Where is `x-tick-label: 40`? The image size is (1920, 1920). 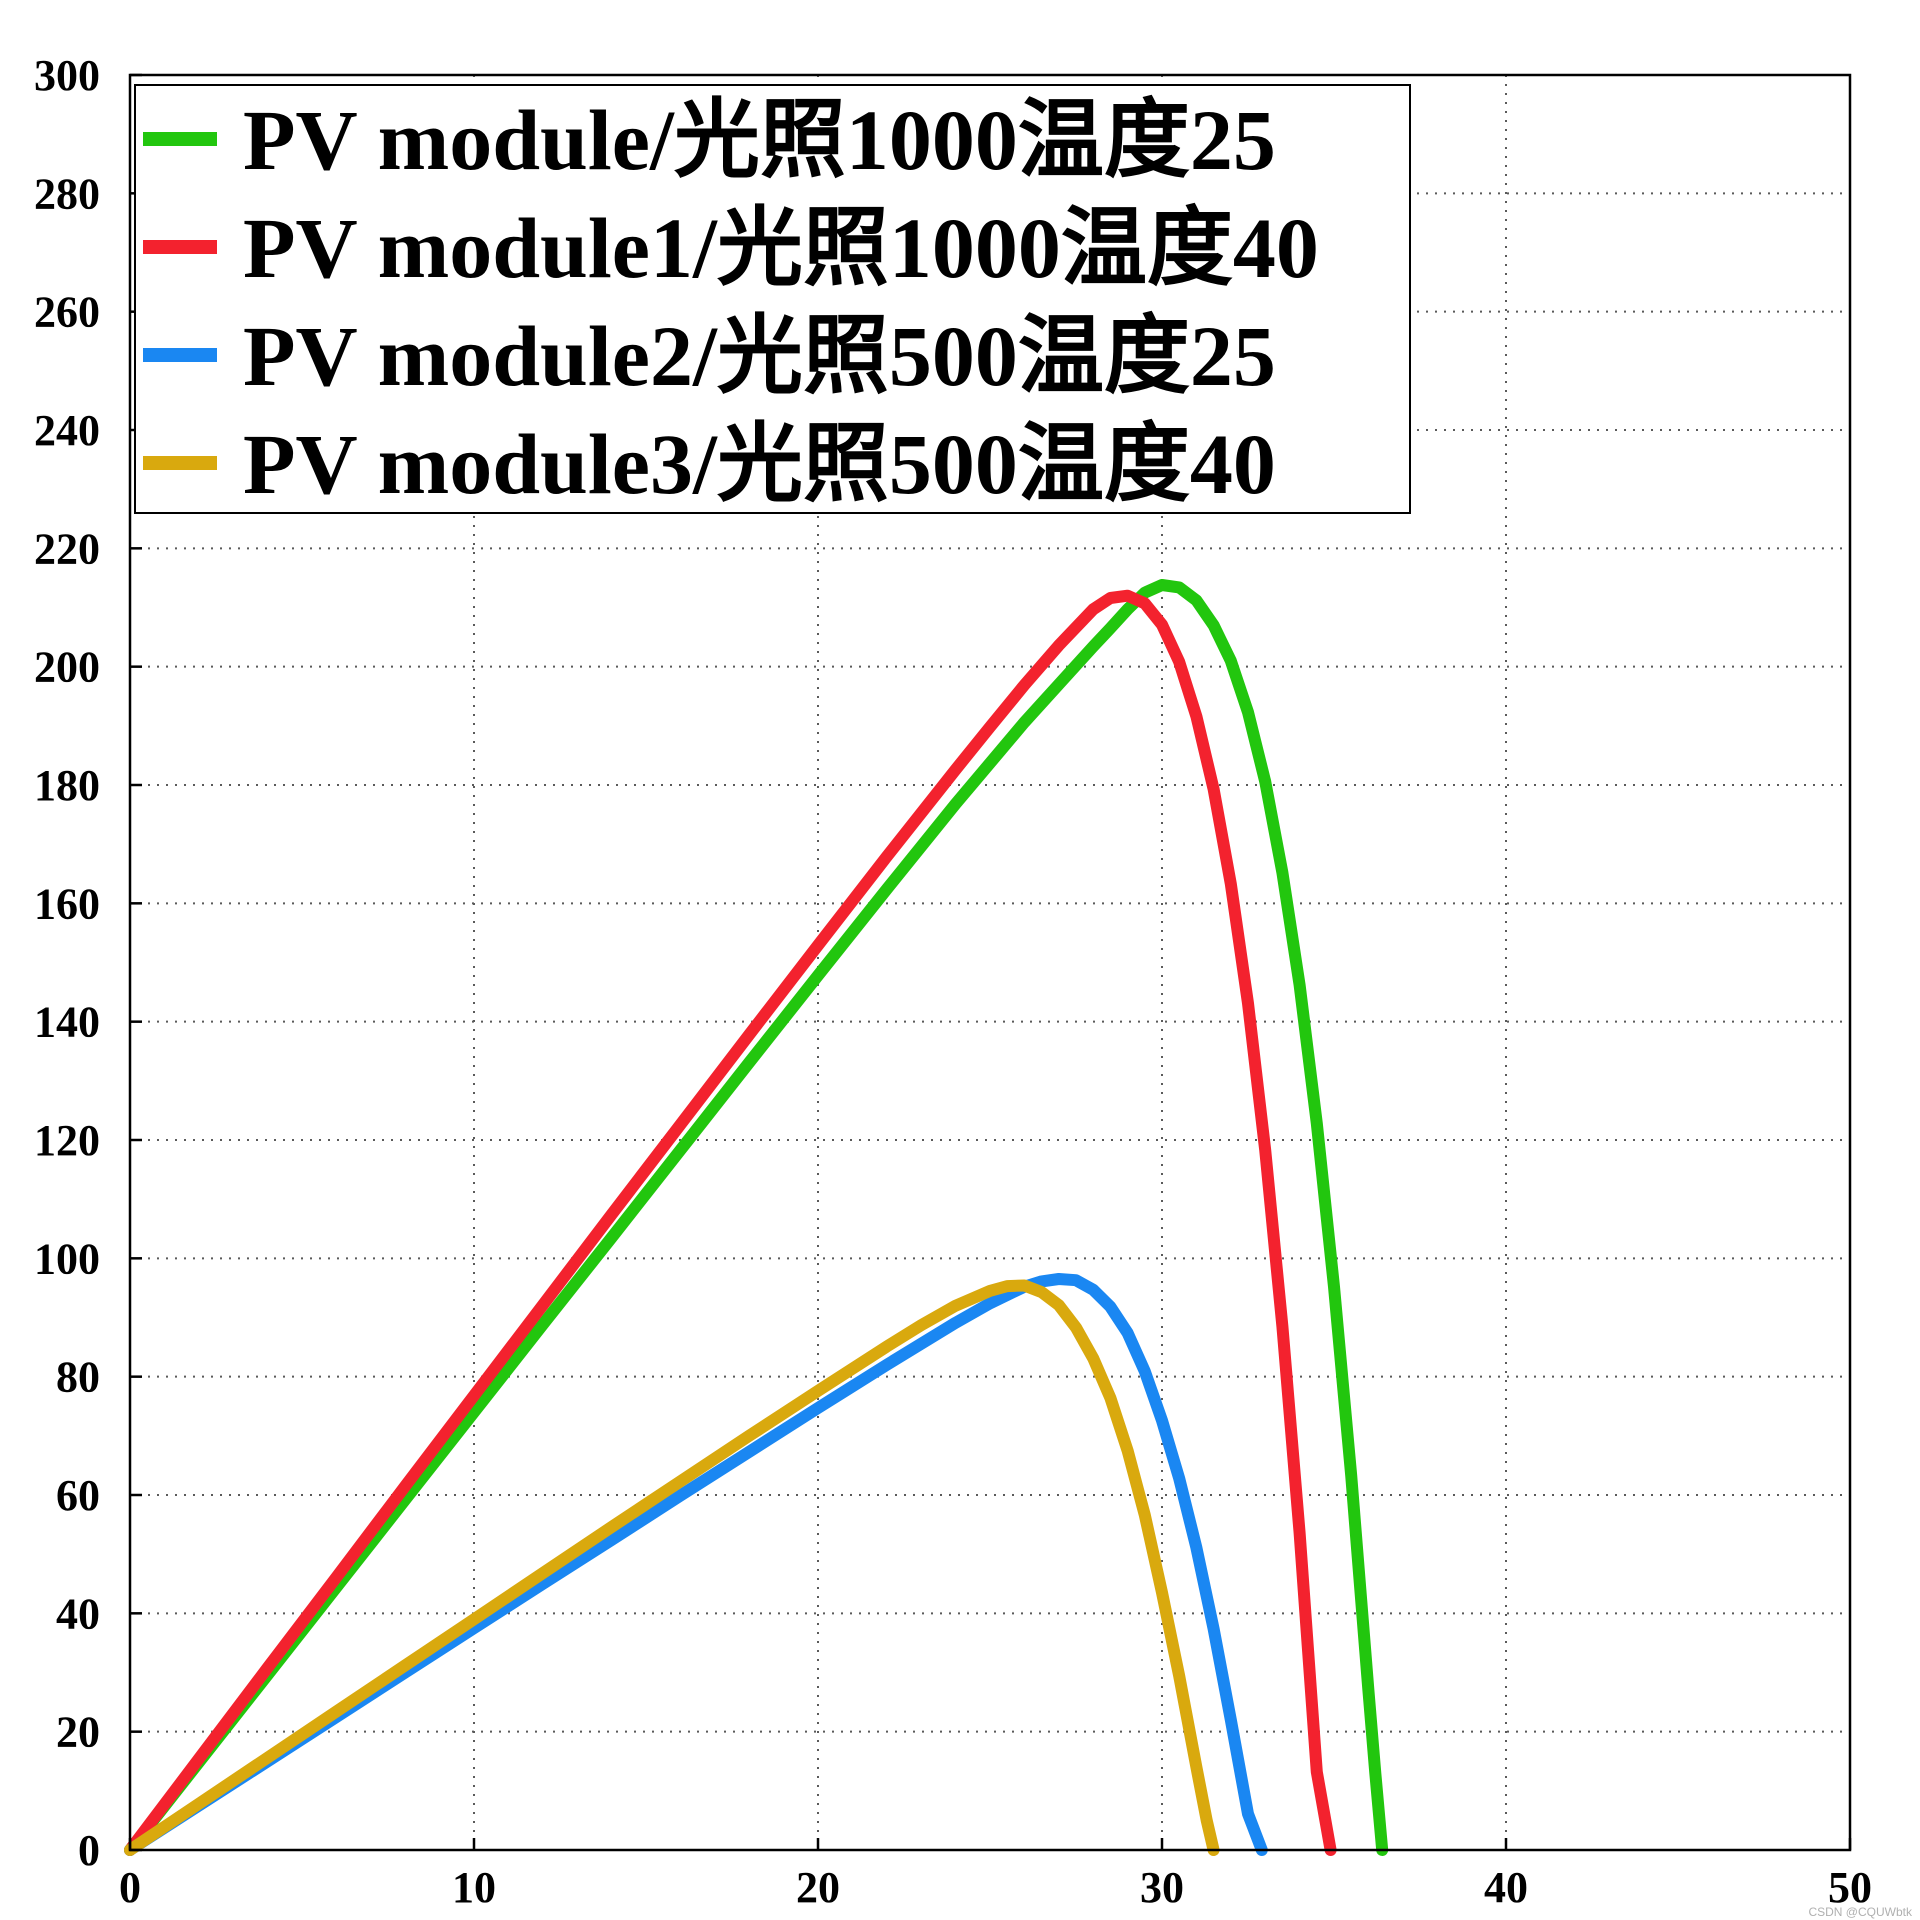
x-tick-label: 40 is located at coordinates (1506, 1887).